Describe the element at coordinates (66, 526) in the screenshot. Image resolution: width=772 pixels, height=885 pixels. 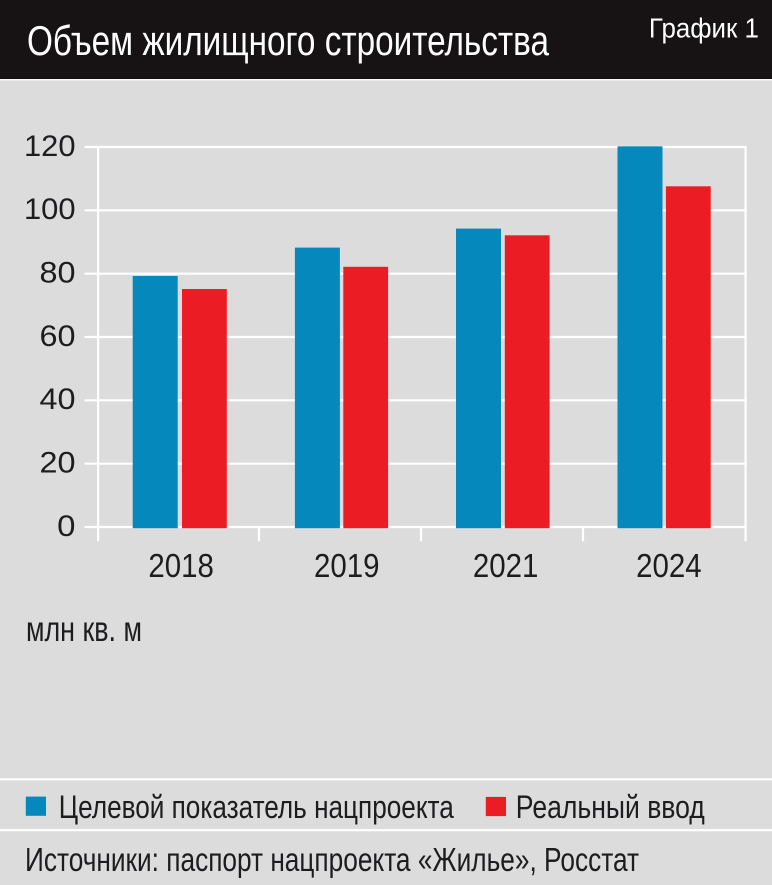
I see `svg-text: 0` at that location.